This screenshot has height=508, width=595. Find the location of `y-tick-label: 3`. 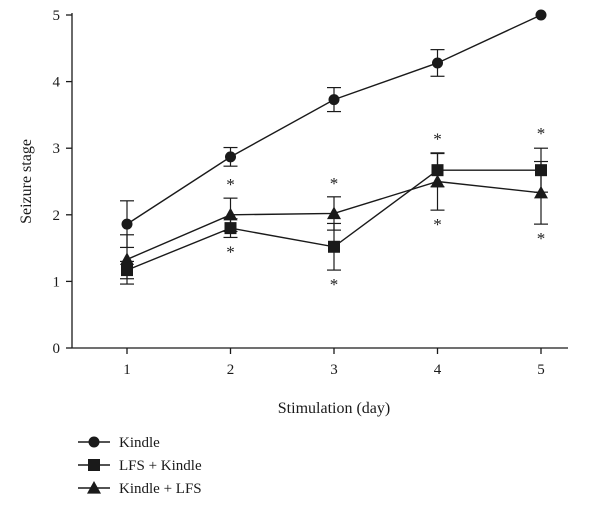

y-tick-label: 3 is located at coordinates (57, 149).